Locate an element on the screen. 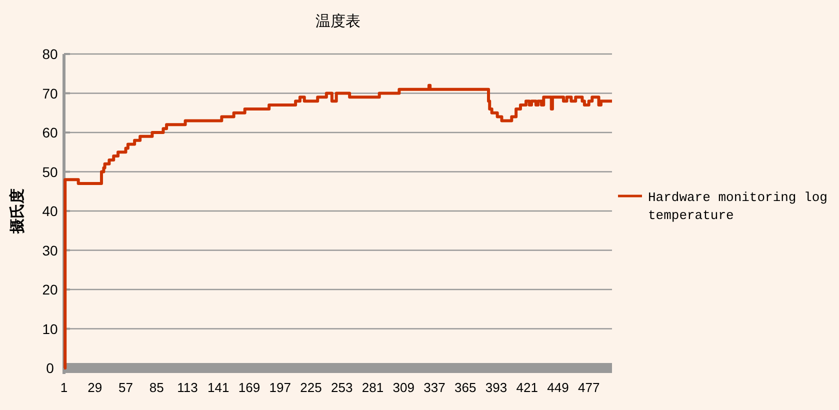 This screenshot has height=410, width=839. y-tick-label: 0 is located at coordinates (50, 368).